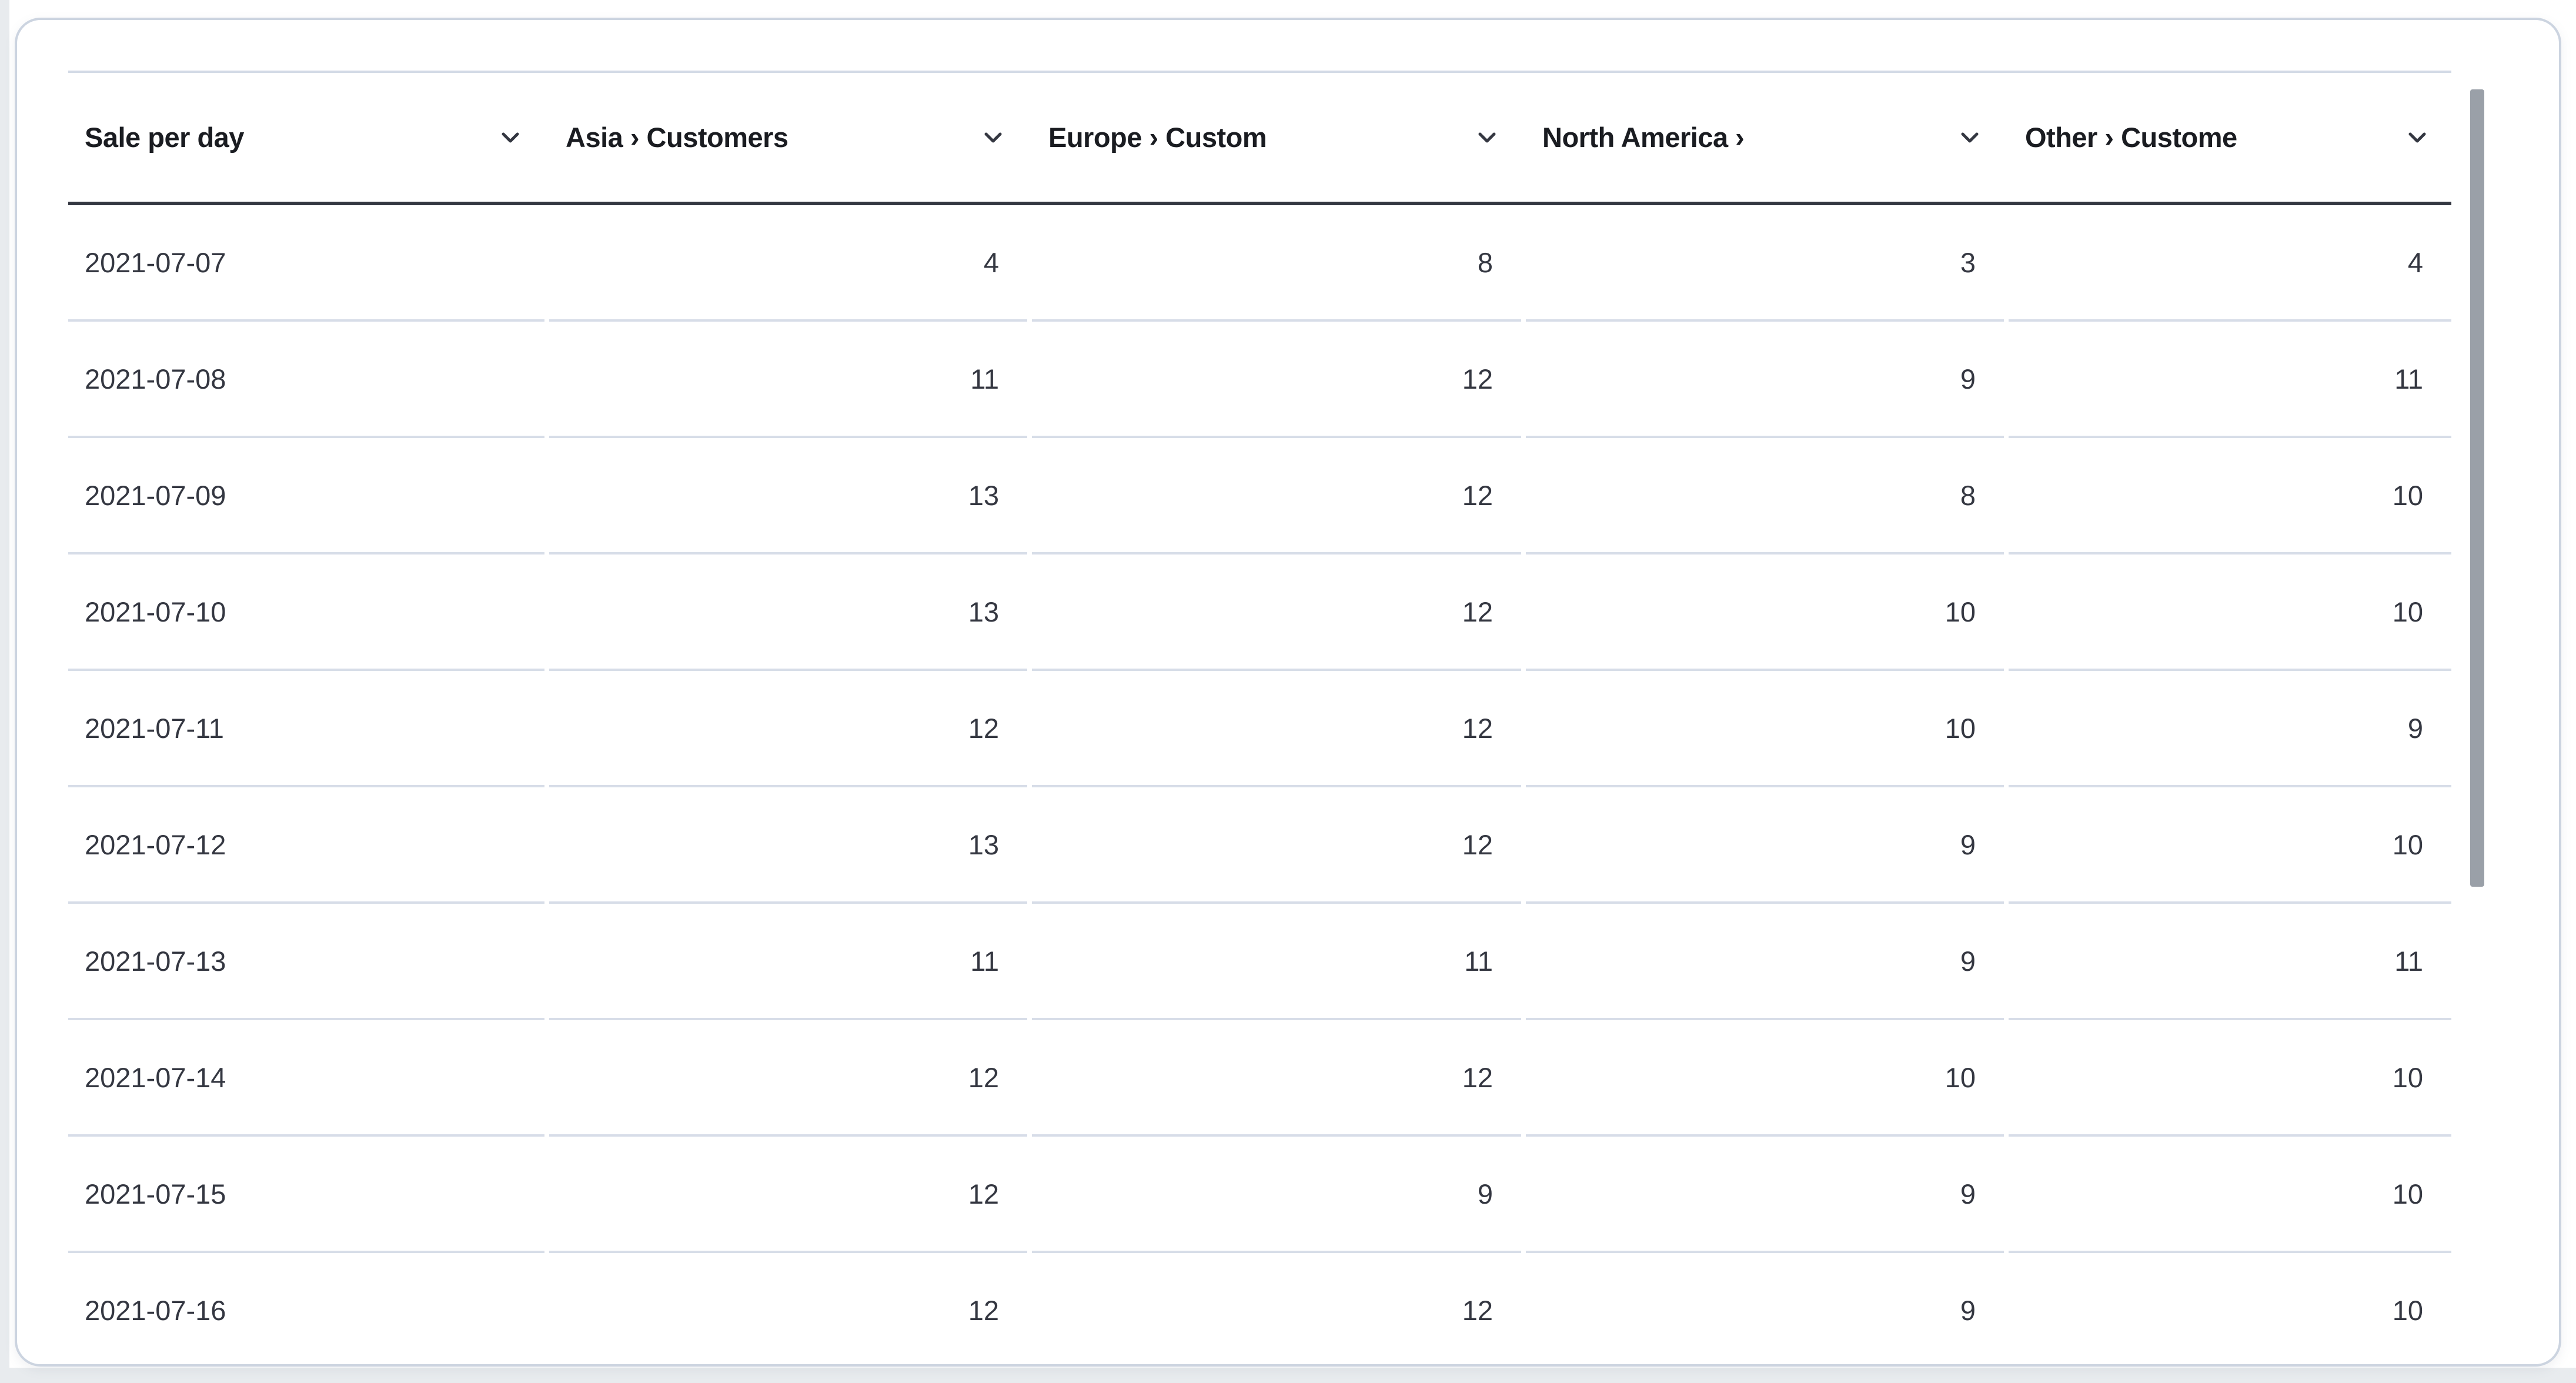 The width and height of the screenshot is (2576, 1383). I want to click on table-row: 2021-07-09 13 12 8 10, so click(1259, 496).